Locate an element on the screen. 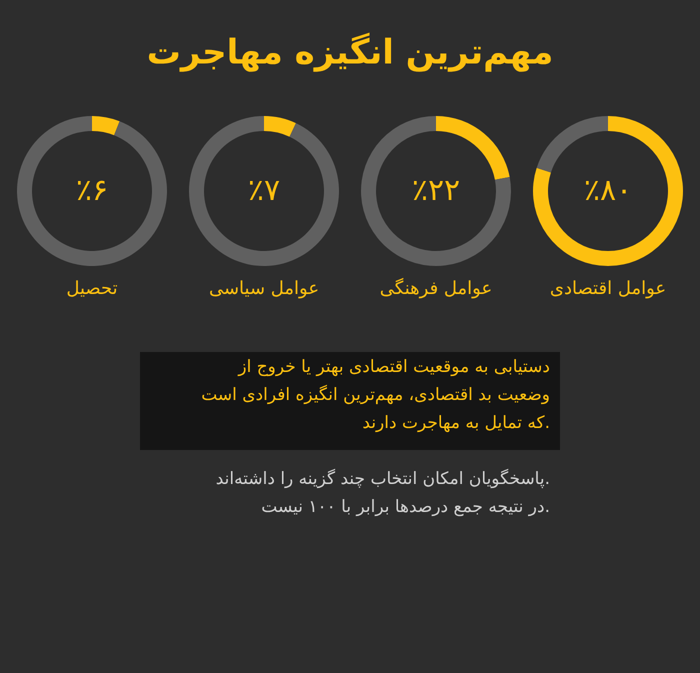 The image size is (700, 673). text: دستیابی به موقعیت اقتصادی بهتر یا خروج از وضعیت بد اقتصادی، مهم‌ترین انگیزه افرادی است که تمایل به مهاجرت دارند. is located at coordinates (375, 395).